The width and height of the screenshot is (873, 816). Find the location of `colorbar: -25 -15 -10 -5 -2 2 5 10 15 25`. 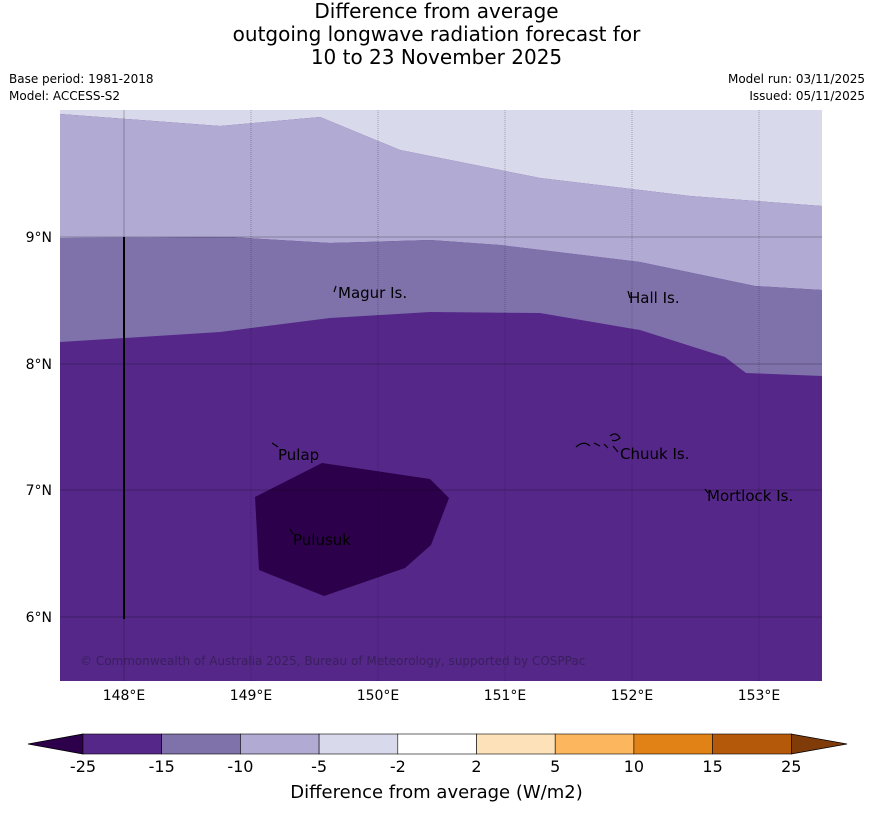

colorbar: -25 -15 -10 -5 -2 2 5 10 15 25 is located at coordinates (437, 754).